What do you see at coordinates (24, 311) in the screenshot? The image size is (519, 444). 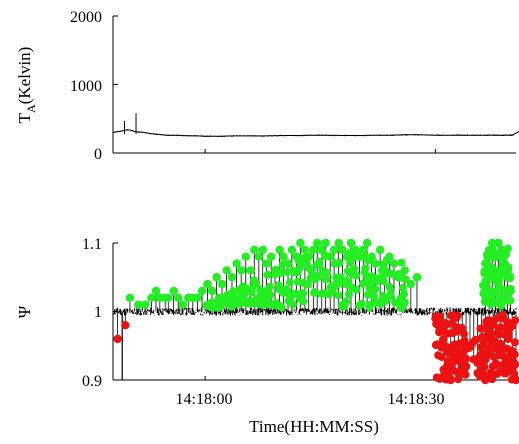 I see `bottom-ylabel: Ψ` at bounding box center [24, 311].